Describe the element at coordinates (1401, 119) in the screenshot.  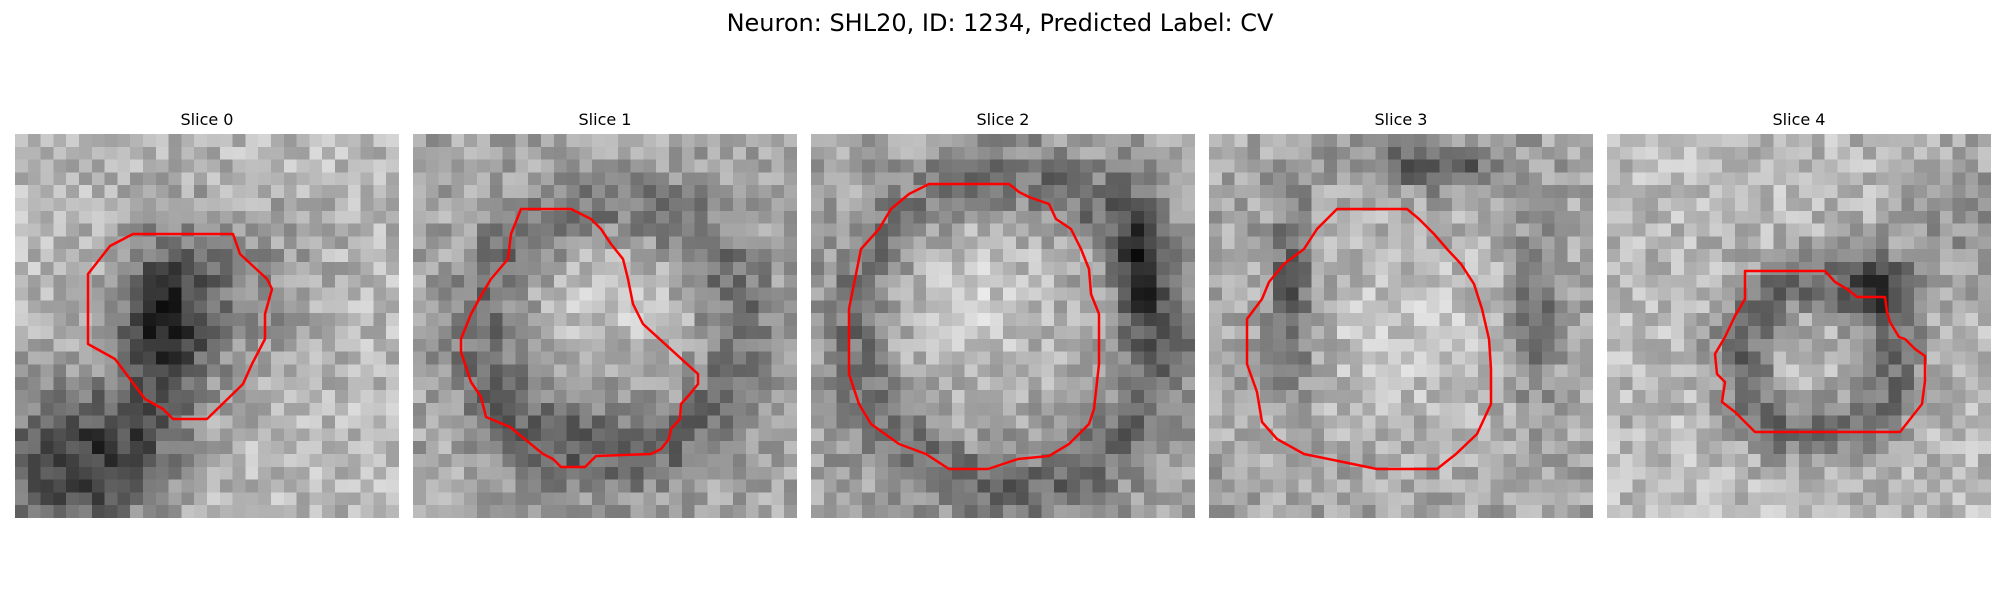
I see `slice-title: Slice 3` at that location.